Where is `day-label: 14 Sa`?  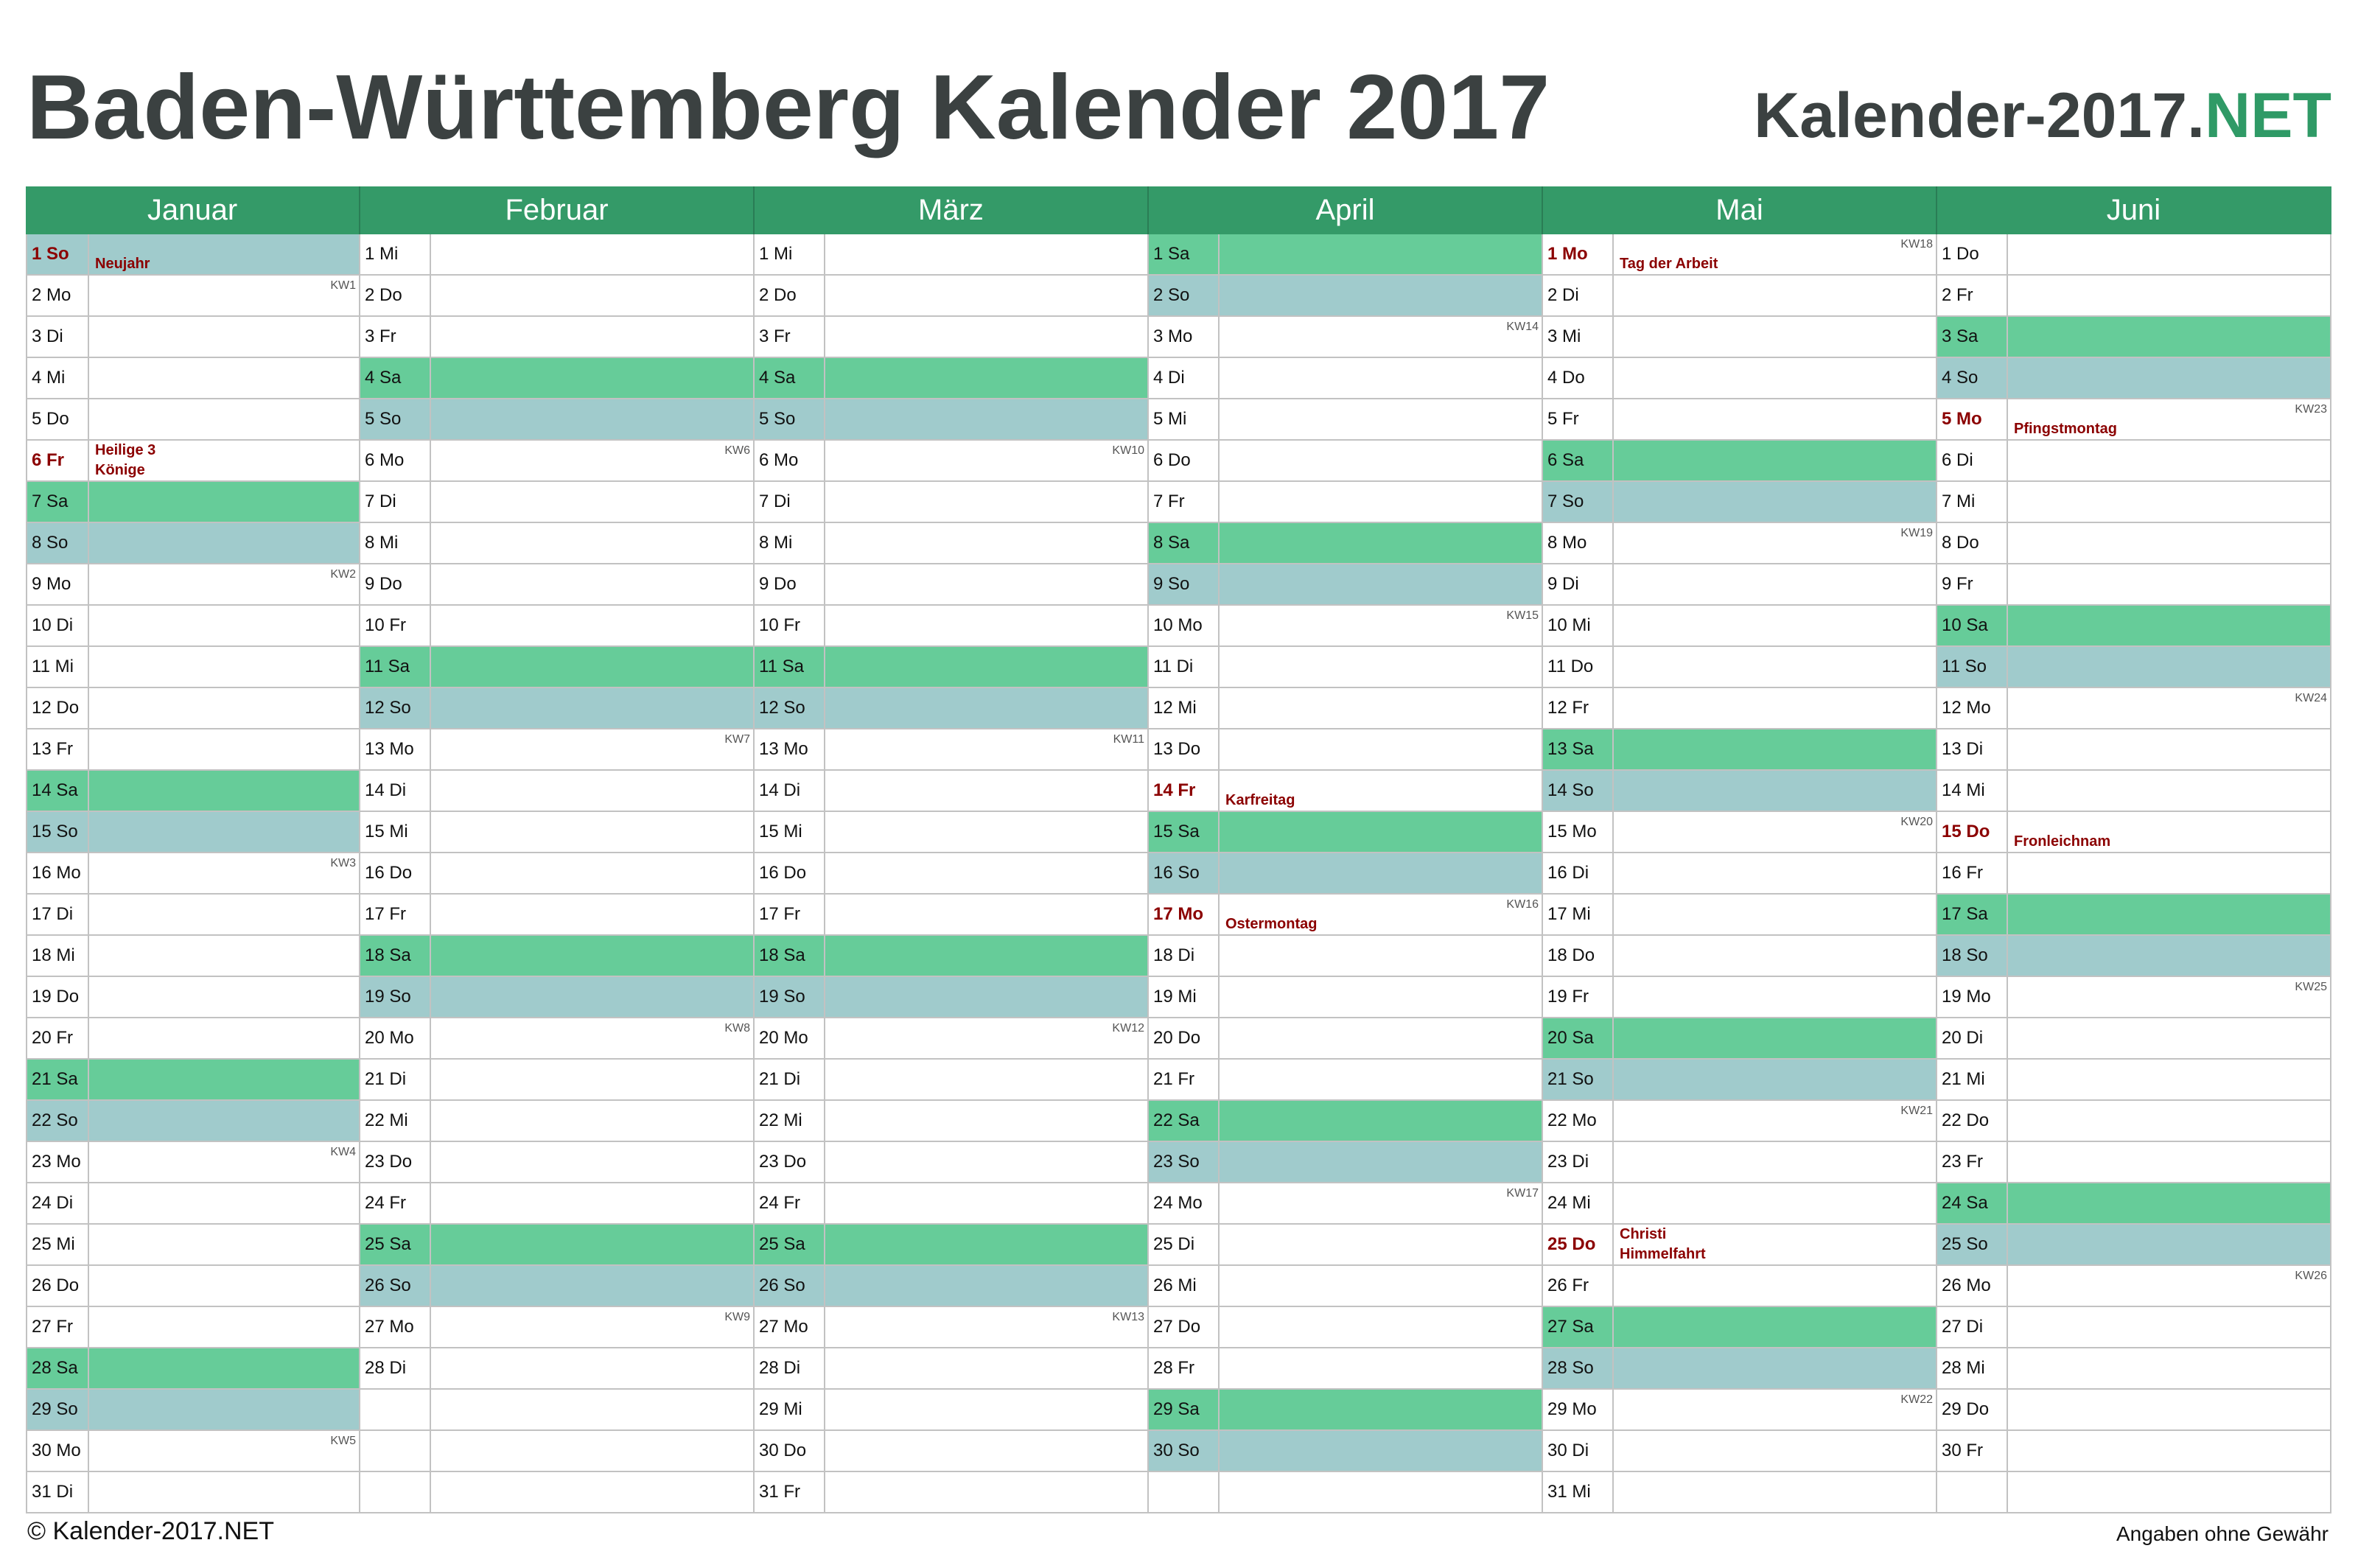
day-label: 14 Sa is located at coordinates (58, 791).